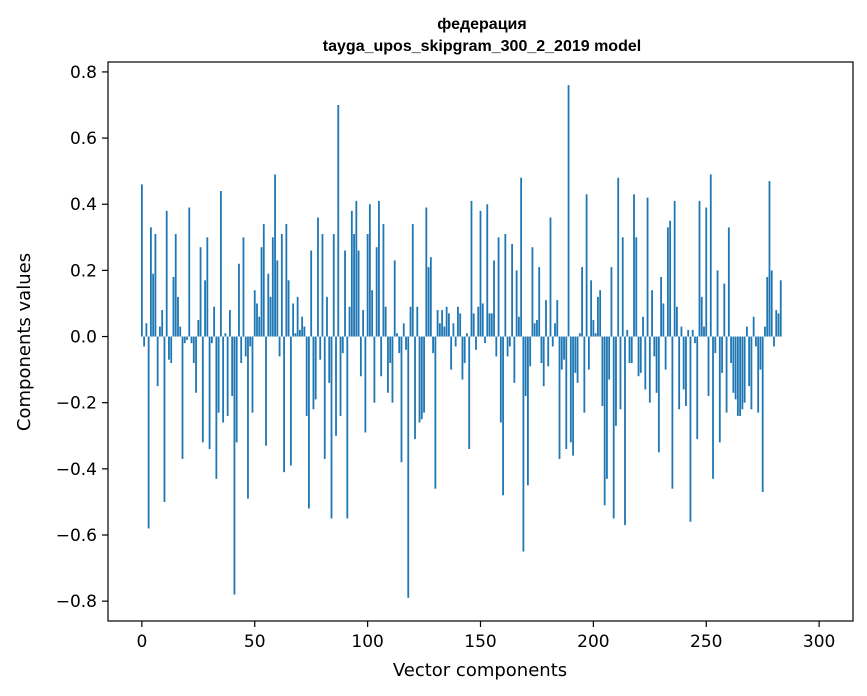 The width and height of the screenshot is (867, 696). I want to click on x-tick-label: 250, so click(706, 642).